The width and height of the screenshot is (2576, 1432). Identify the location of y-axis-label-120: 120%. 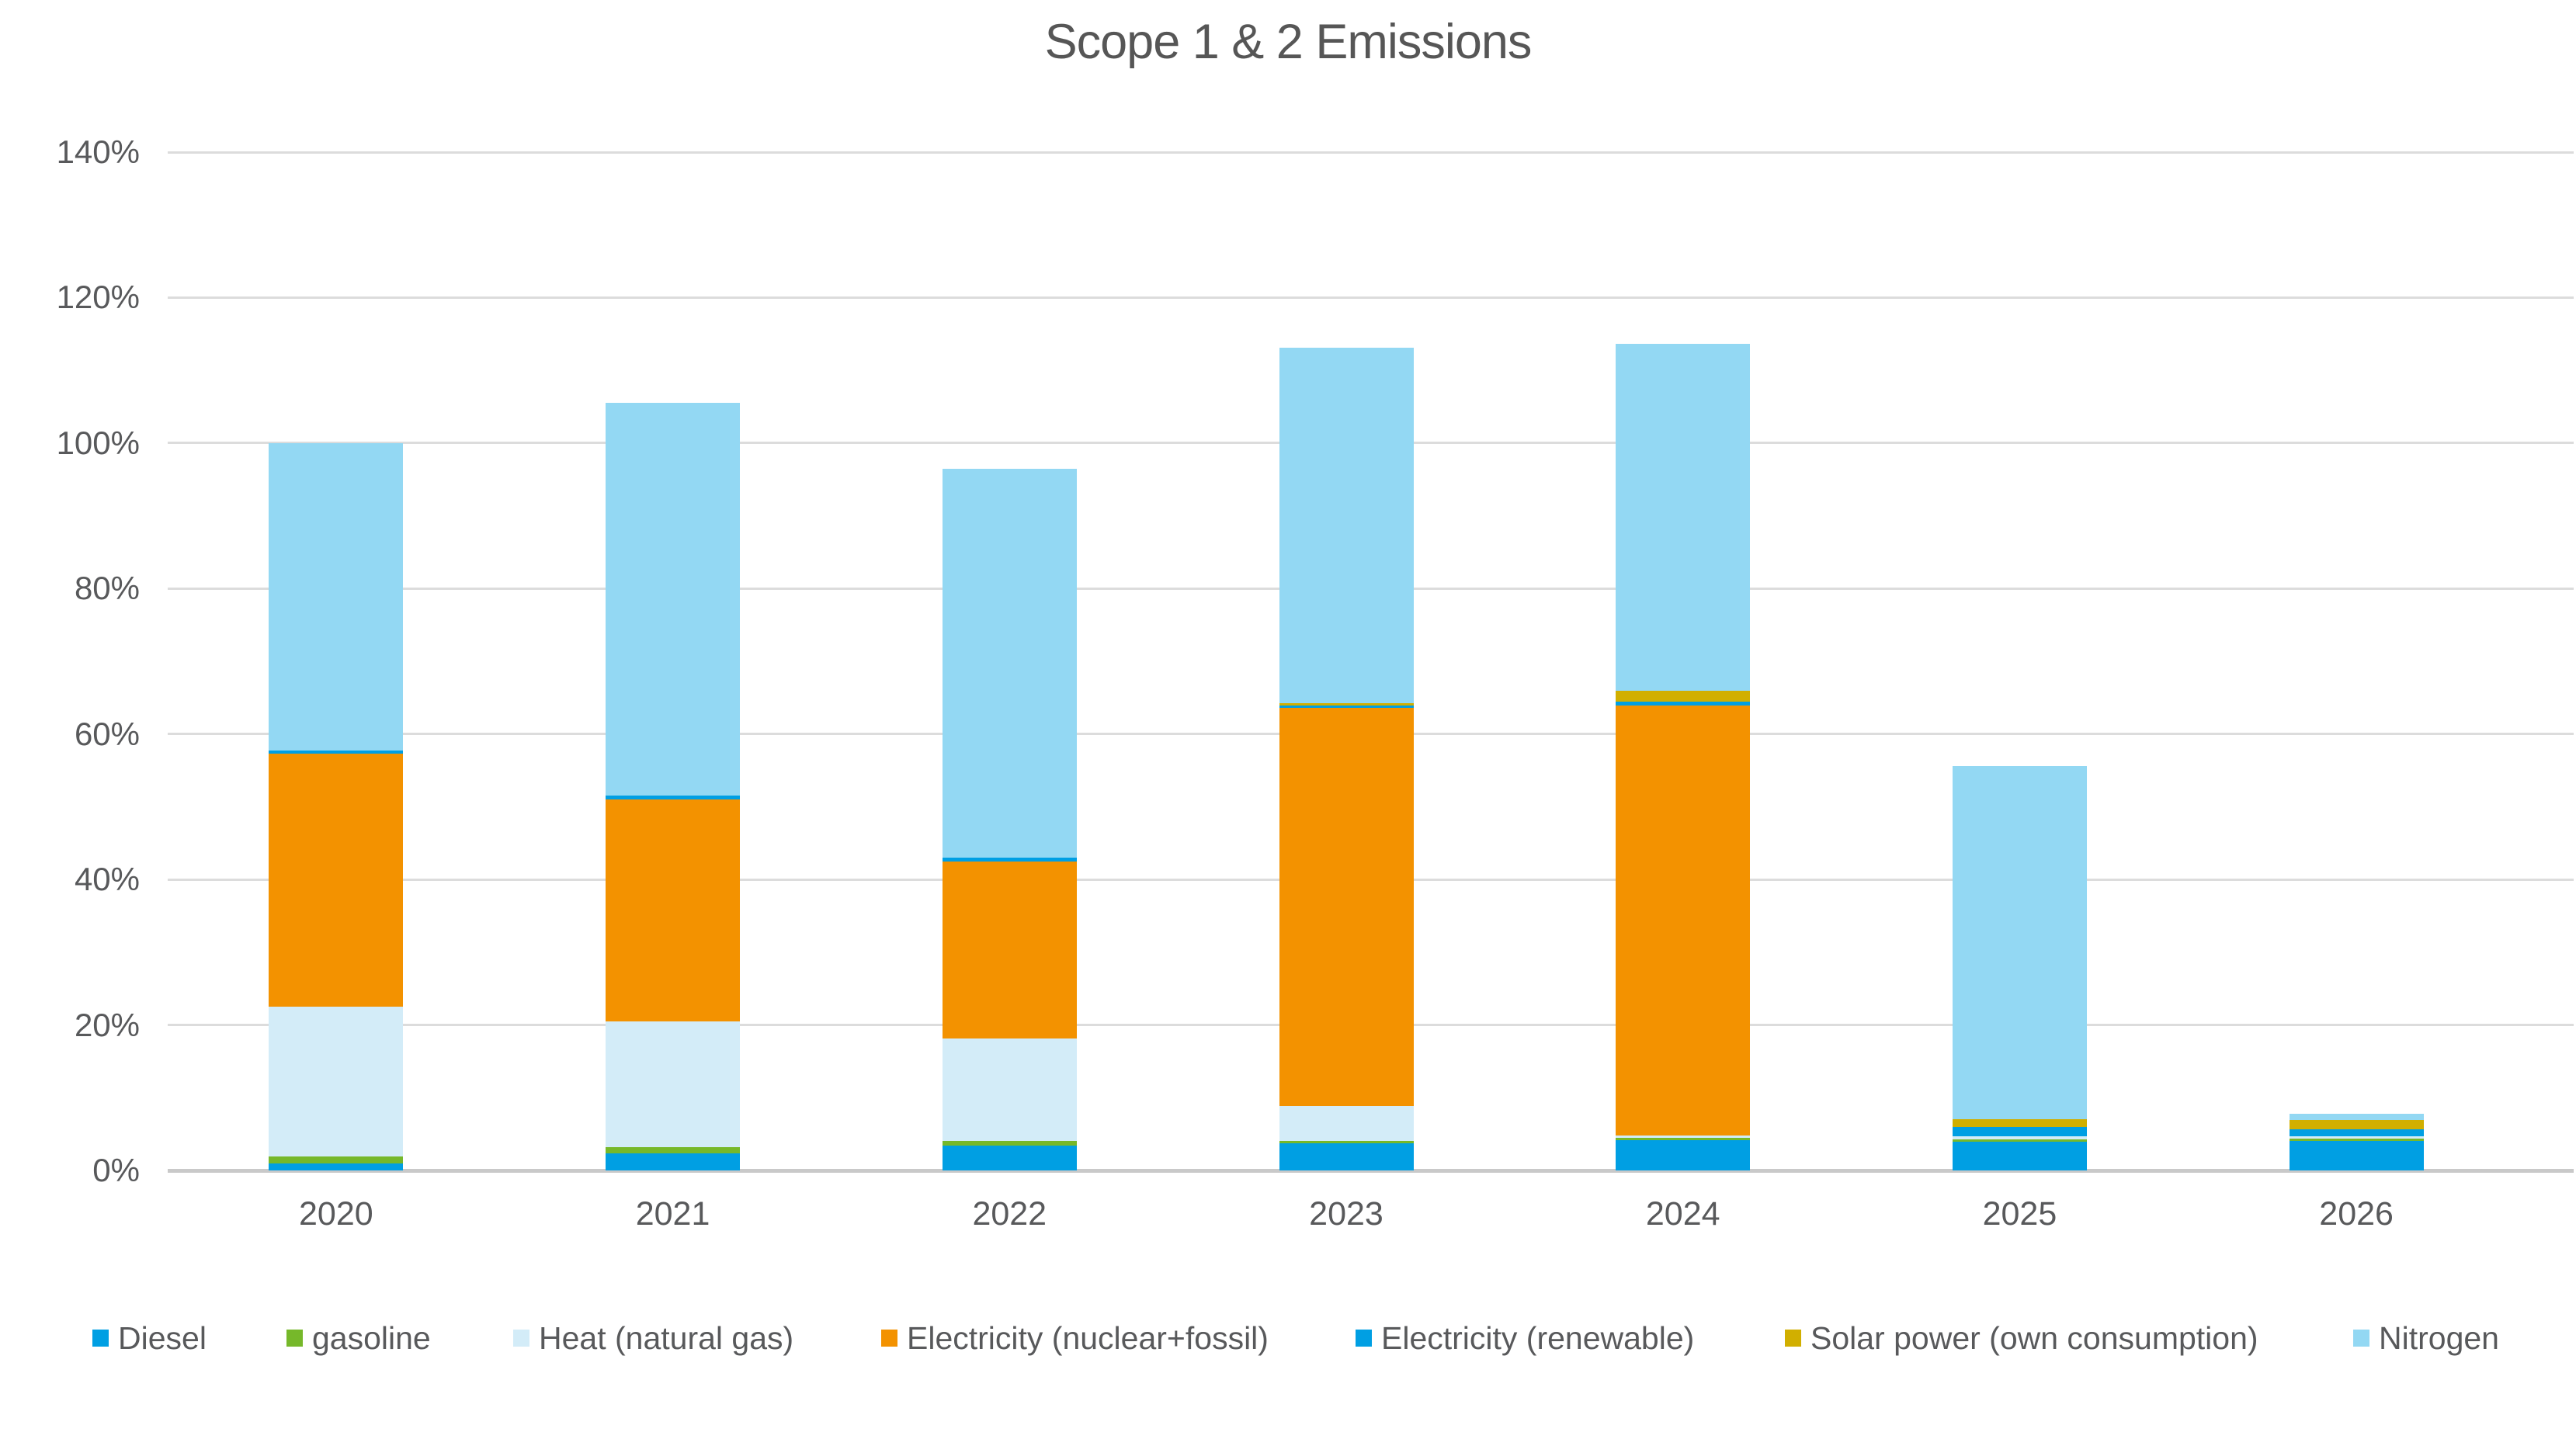
(98, 297).